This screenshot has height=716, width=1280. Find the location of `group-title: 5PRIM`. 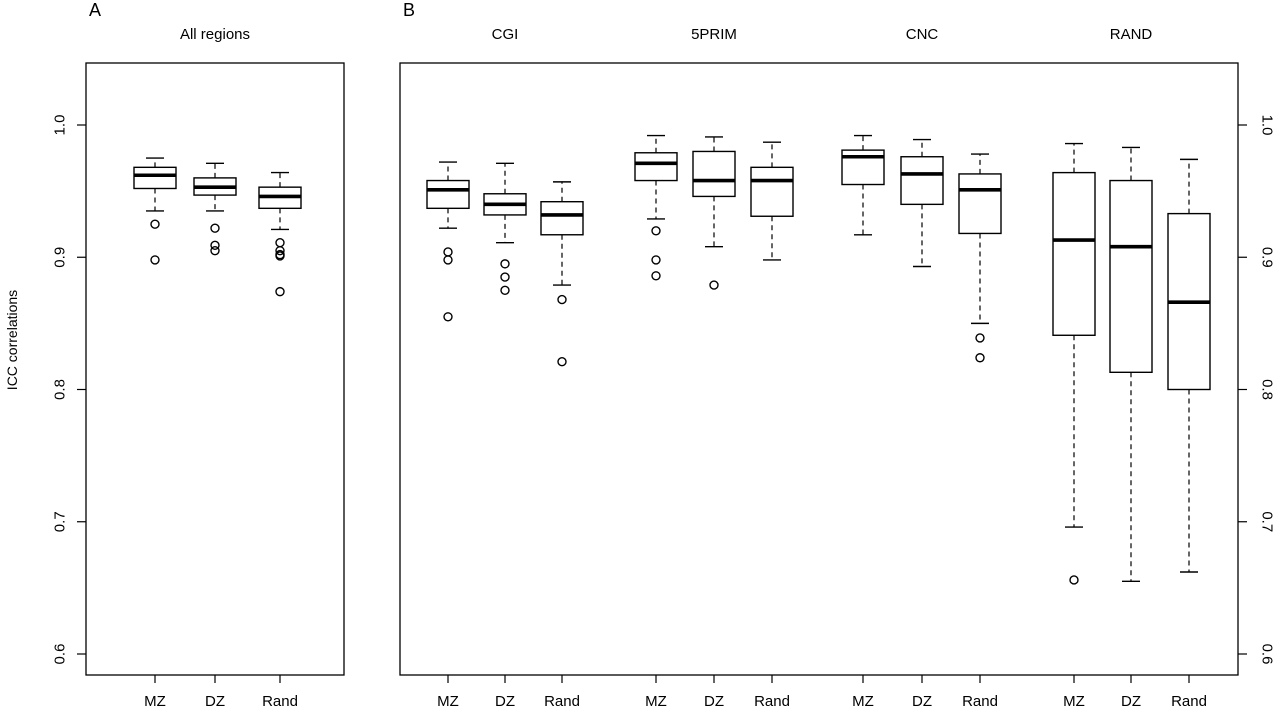

group-title: 5PRIM is located at coordinates (714, 34).